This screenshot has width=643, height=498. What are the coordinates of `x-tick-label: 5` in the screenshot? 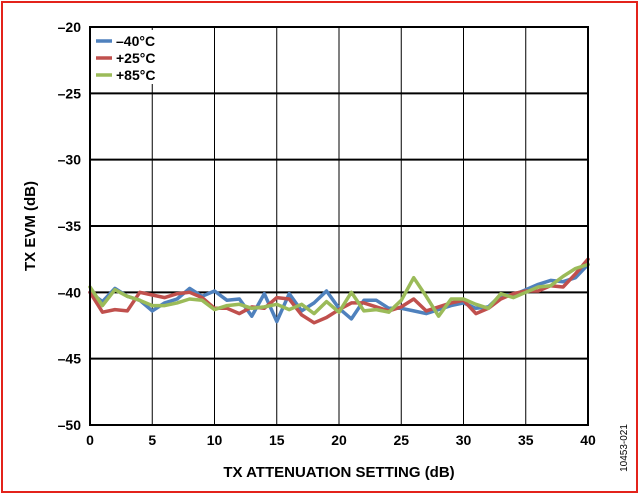 It's located at (152, 440).